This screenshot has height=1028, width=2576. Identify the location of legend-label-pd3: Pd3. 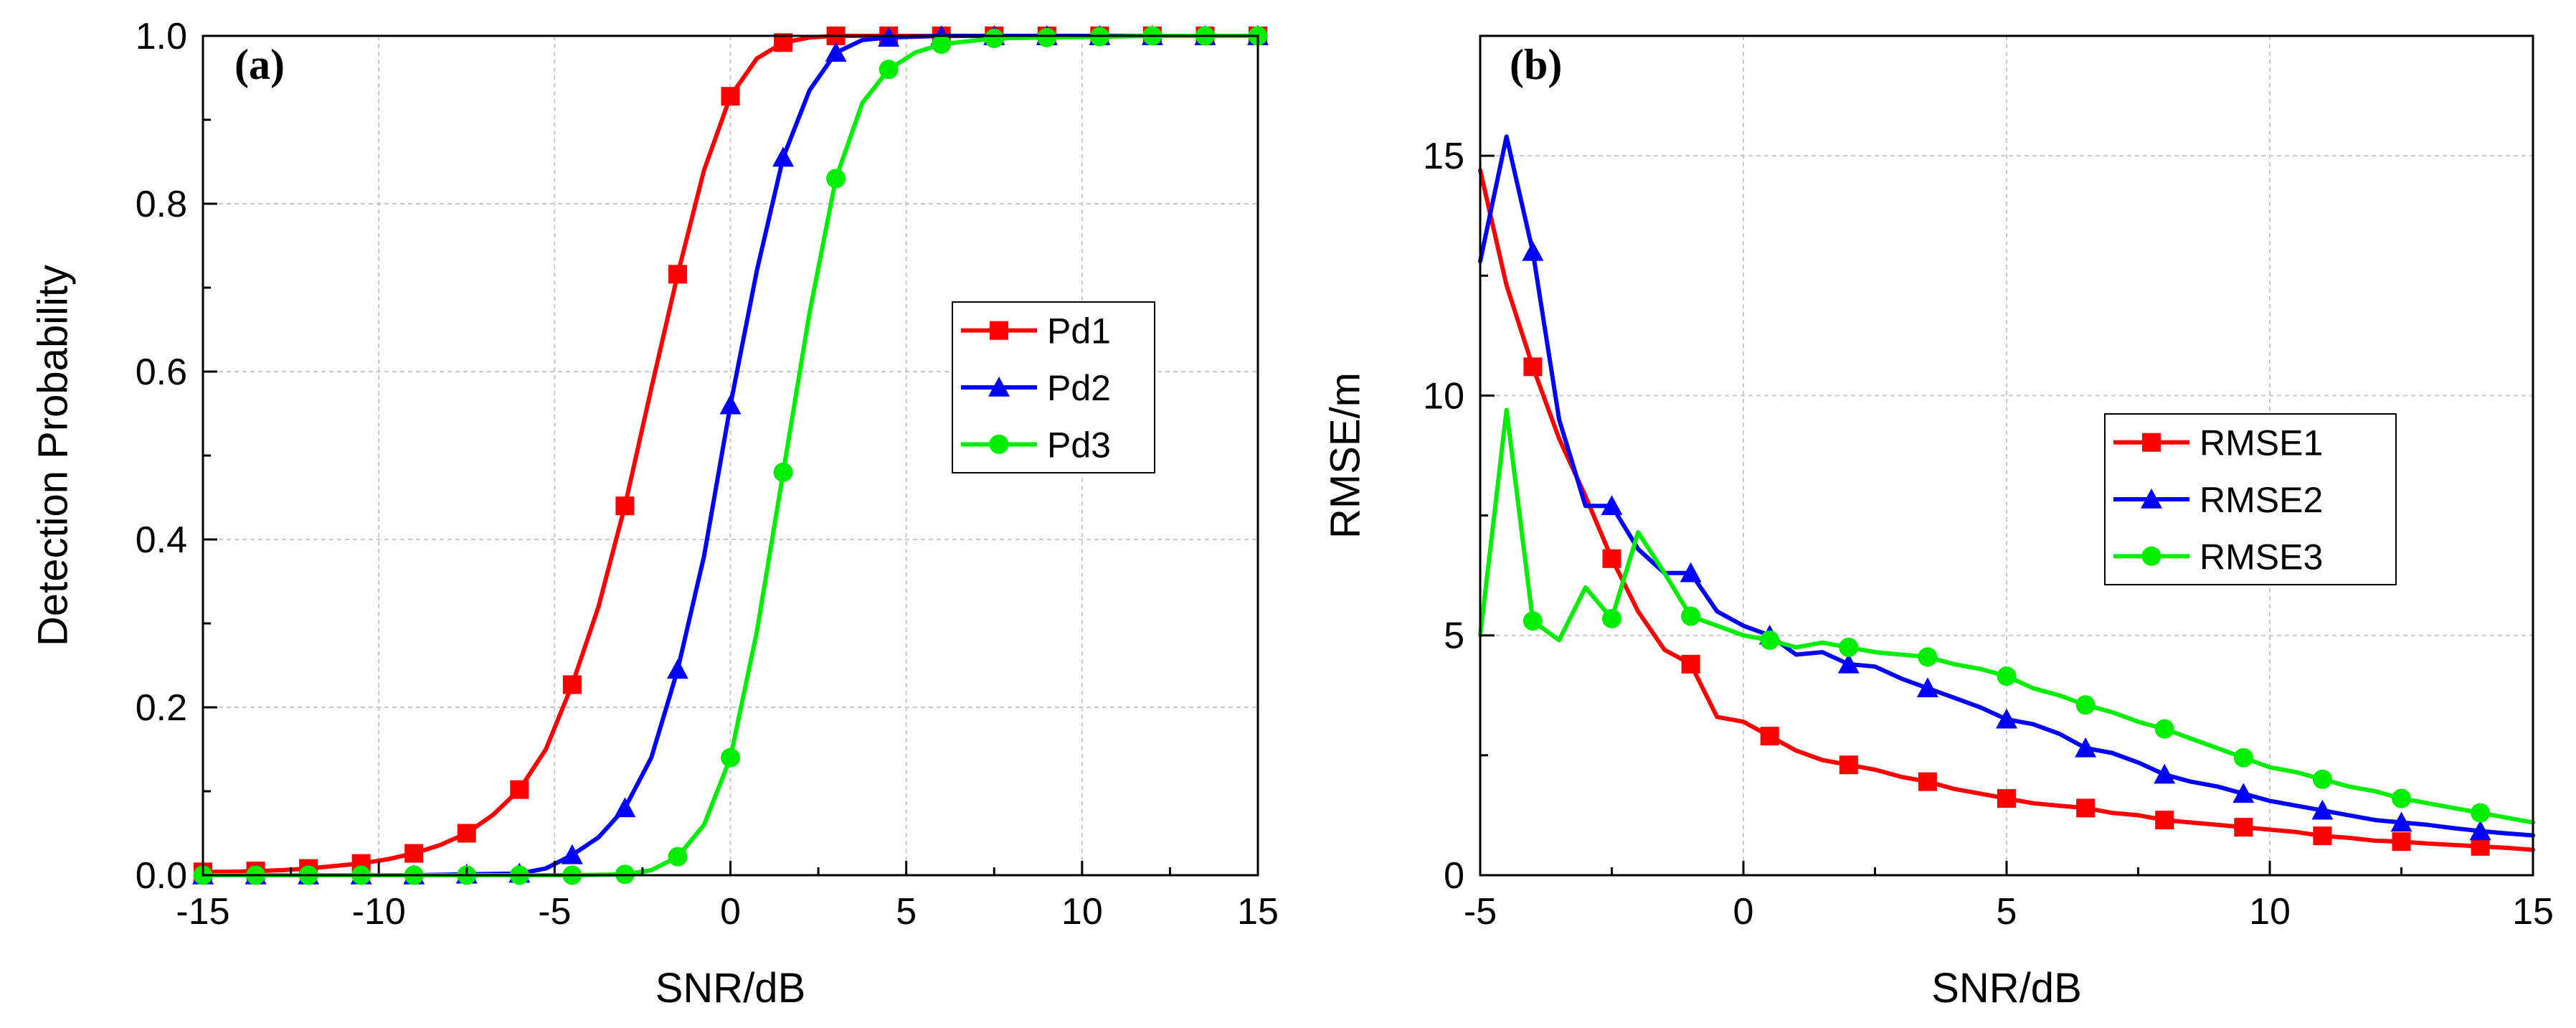
(1079, 445).